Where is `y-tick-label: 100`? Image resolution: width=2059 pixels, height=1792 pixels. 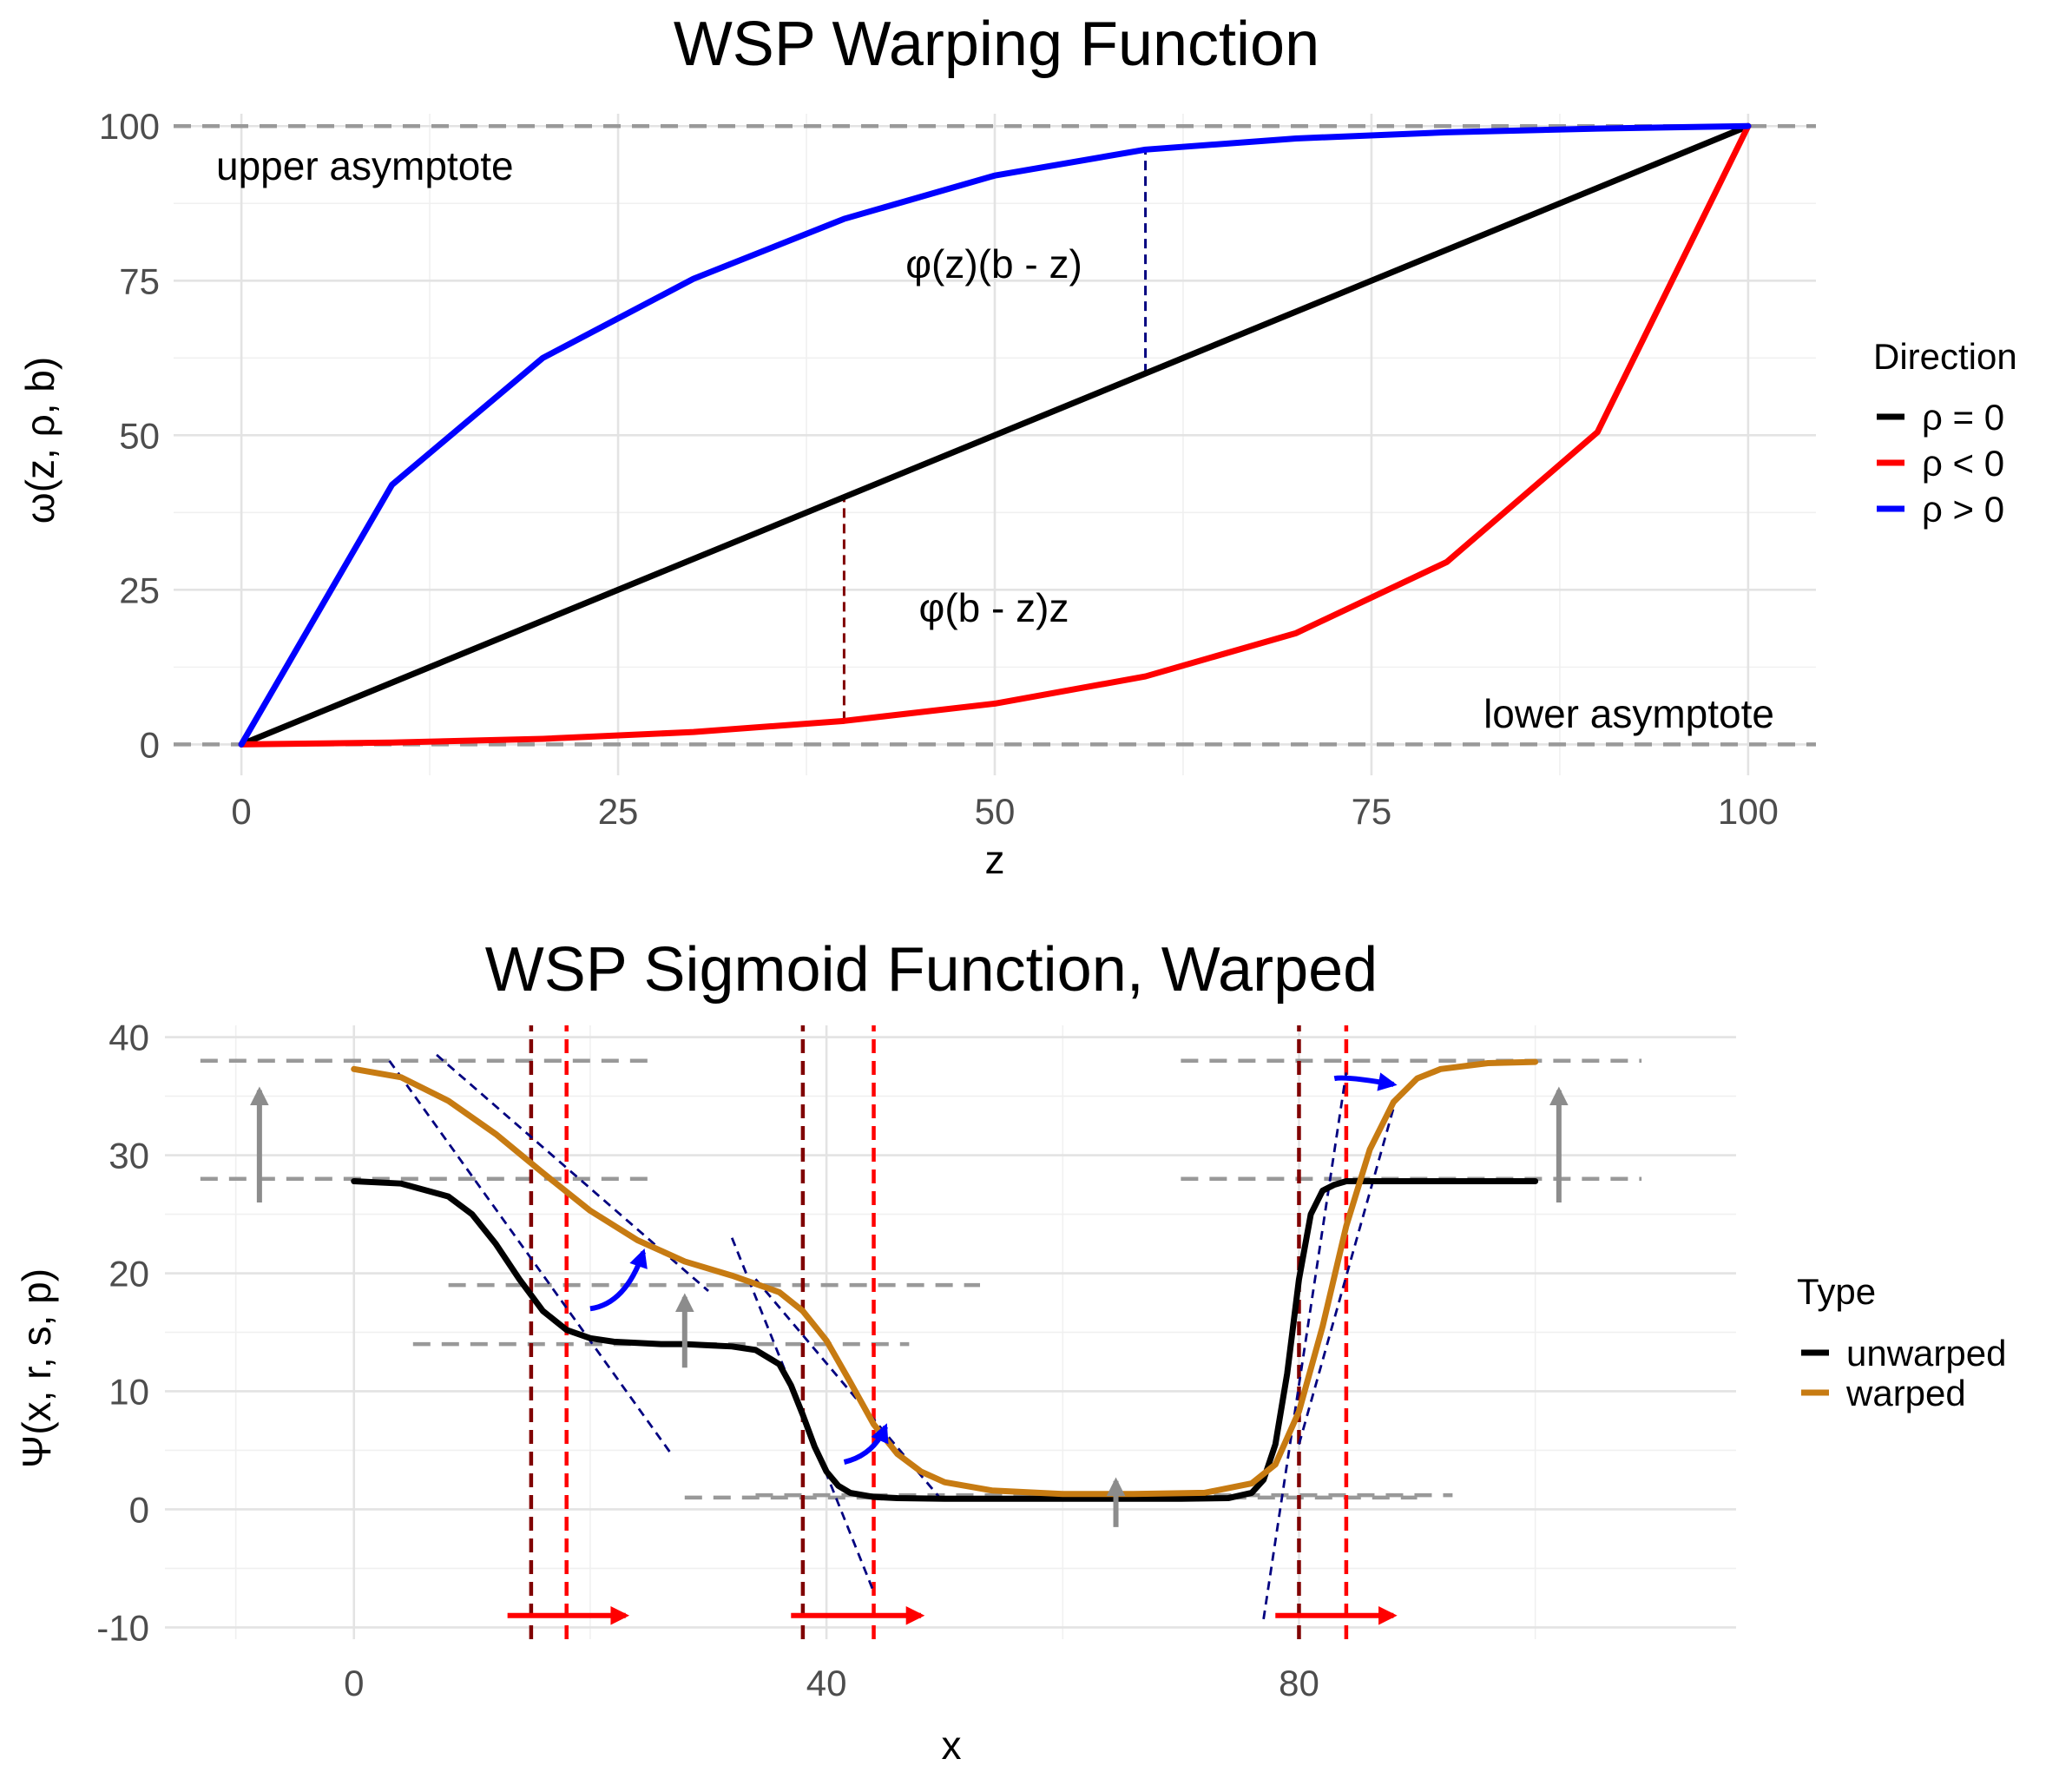 y-tick-label: 100 is located at coordinates (129, 126).